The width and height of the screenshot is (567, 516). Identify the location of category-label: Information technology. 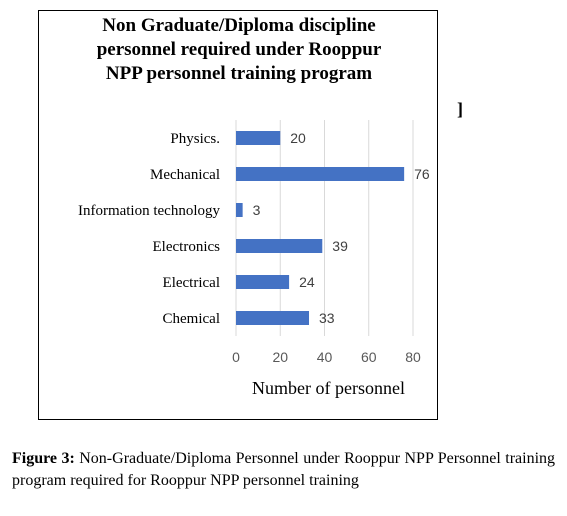
(149, 211).